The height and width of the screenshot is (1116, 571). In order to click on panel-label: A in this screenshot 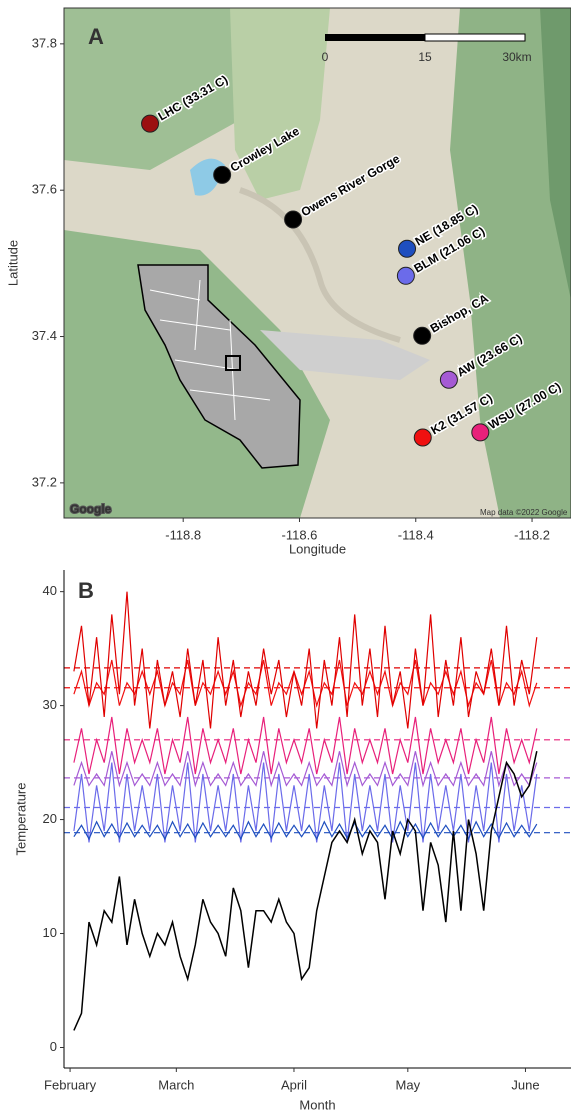, I will do `click(96, 36)`.